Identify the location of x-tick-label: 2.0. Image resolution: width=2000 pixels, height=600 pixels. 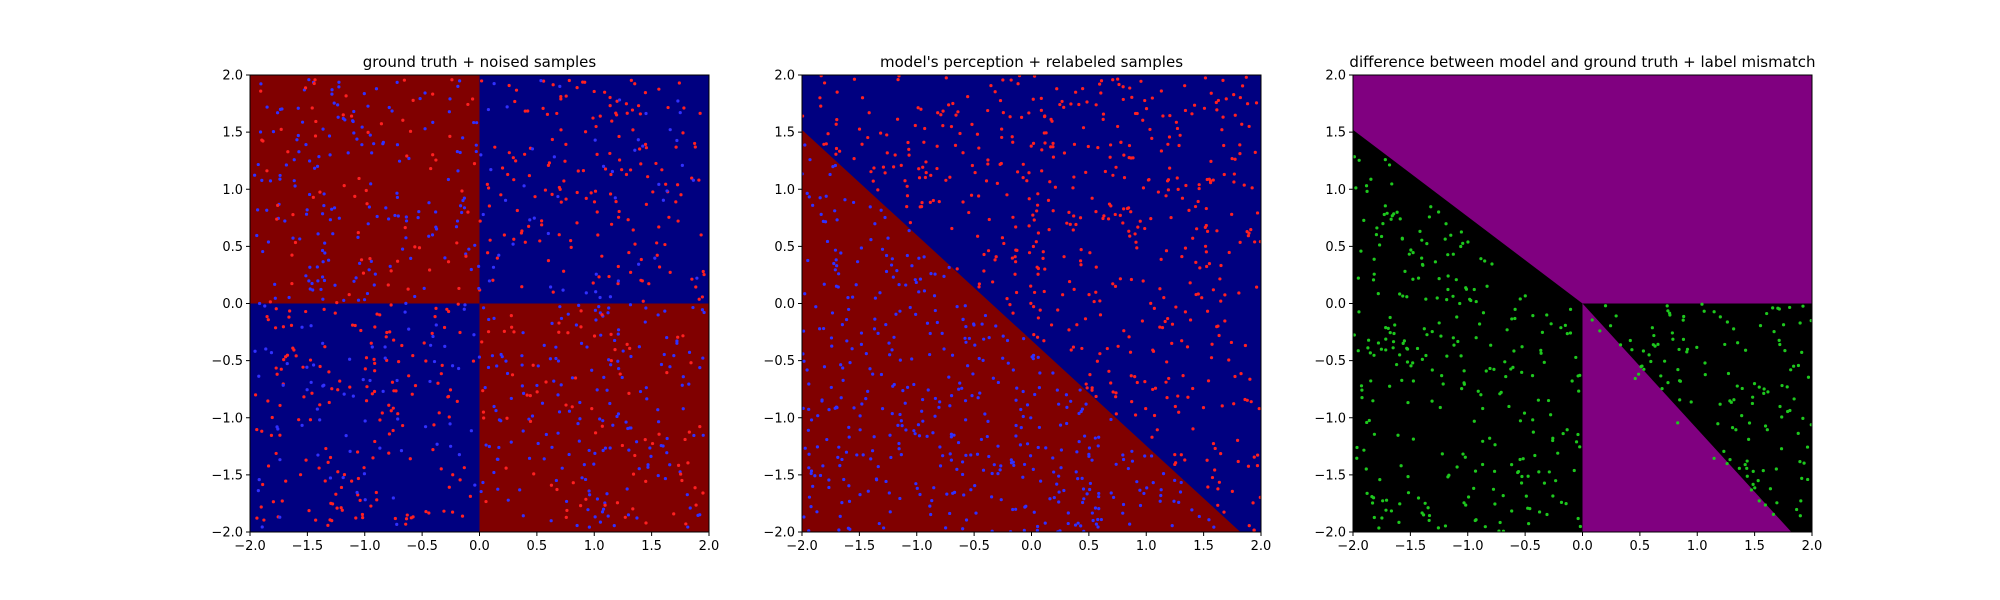
(709, 546).